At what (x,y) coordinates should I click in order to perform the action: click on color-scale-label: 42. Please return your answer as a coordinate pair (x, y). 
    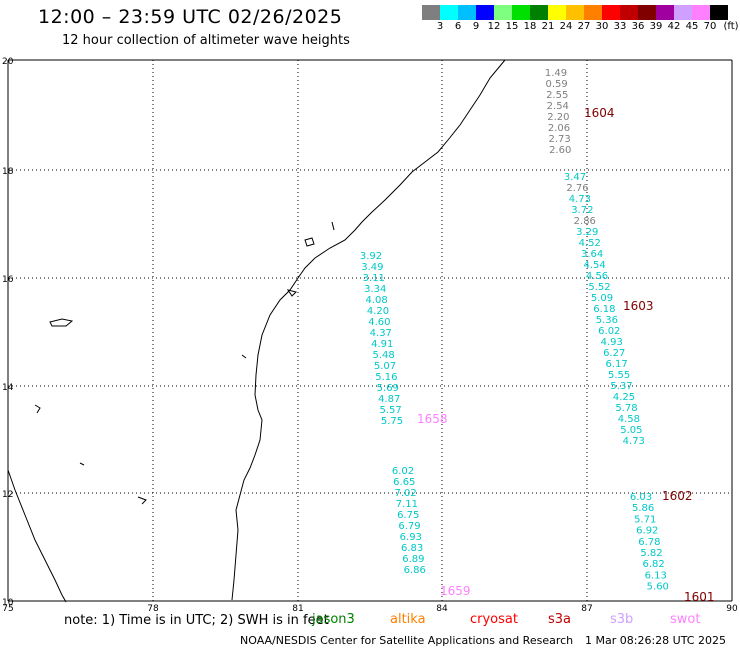
    Looking at the image, I should click on (674, 26).